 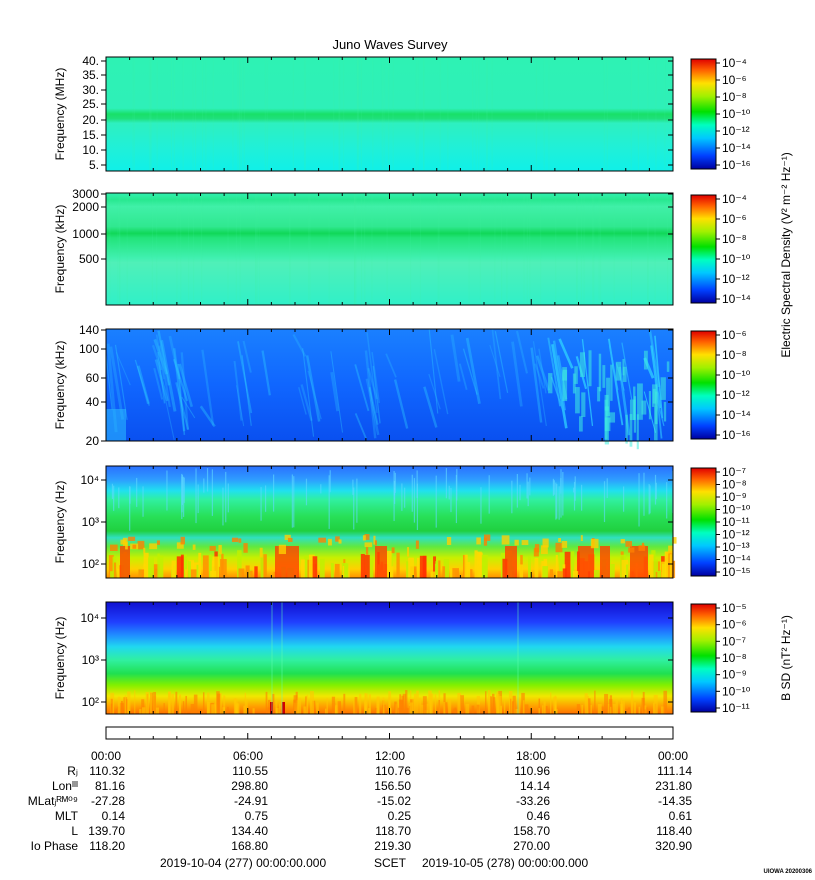 What do you see at coordinates (400, 816) in the screenshot?
I see `ephemeris-value: 0.25` at bounding box center [400, 816].